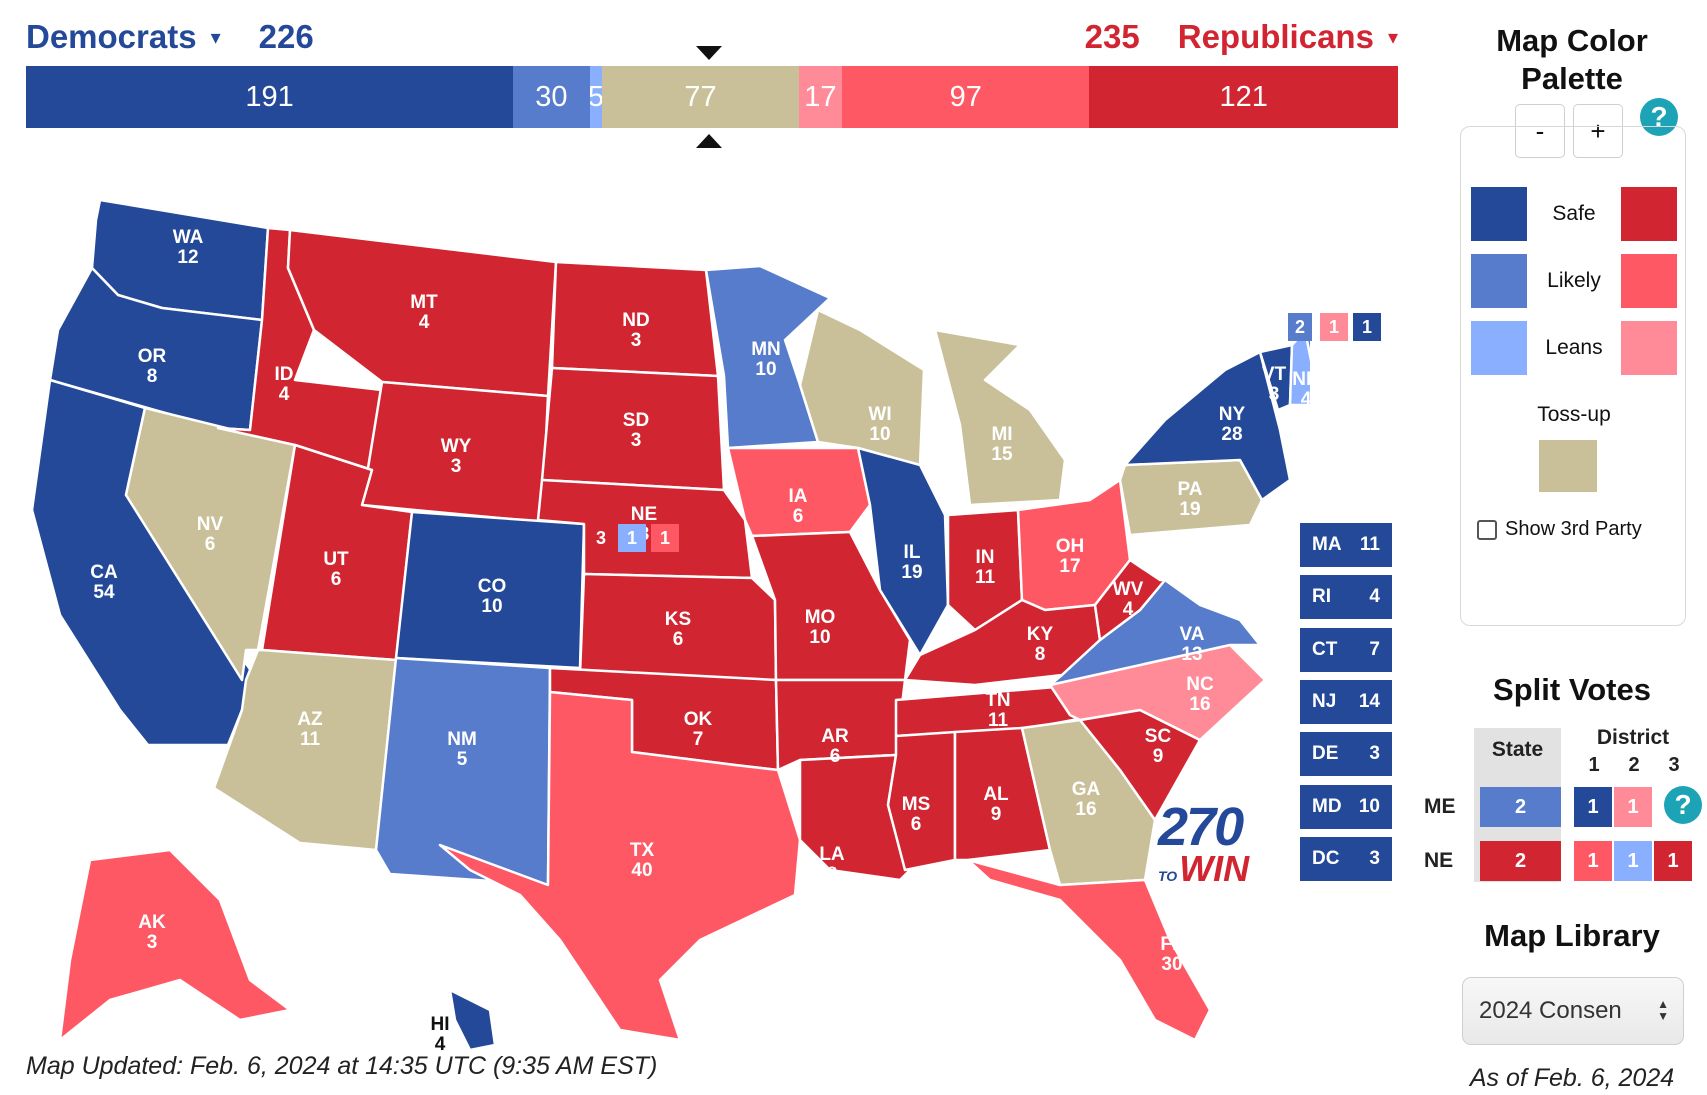 This screenshot has width=1707, height=1095. I want to click on select-arrows-icon: ▲ ▼, so click(1663, 1010).